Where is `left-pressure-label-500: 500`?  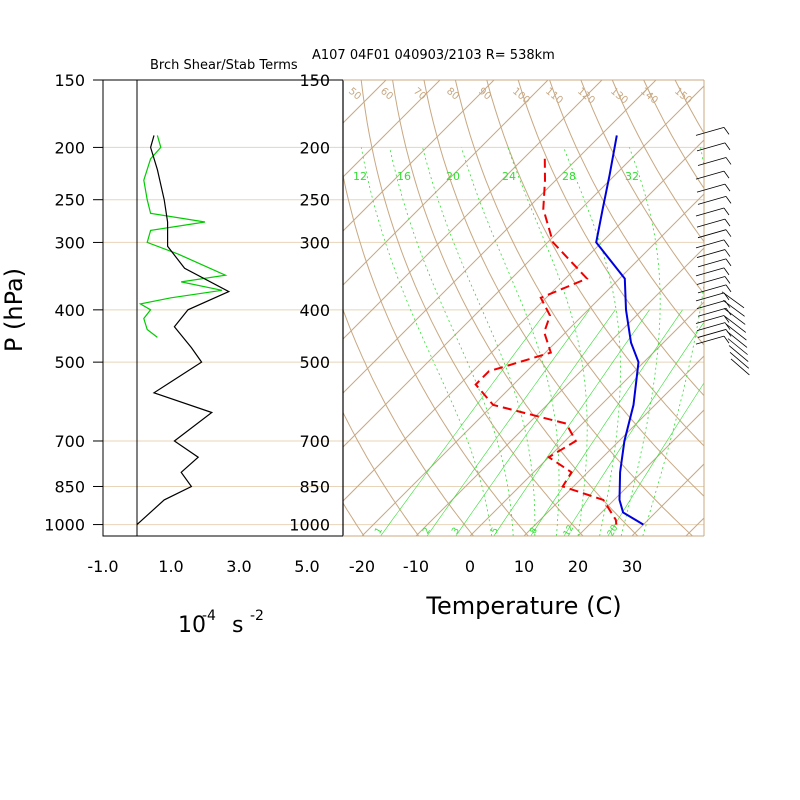
left-pressure-label-500: 500 is located at coordinates (69, 362).